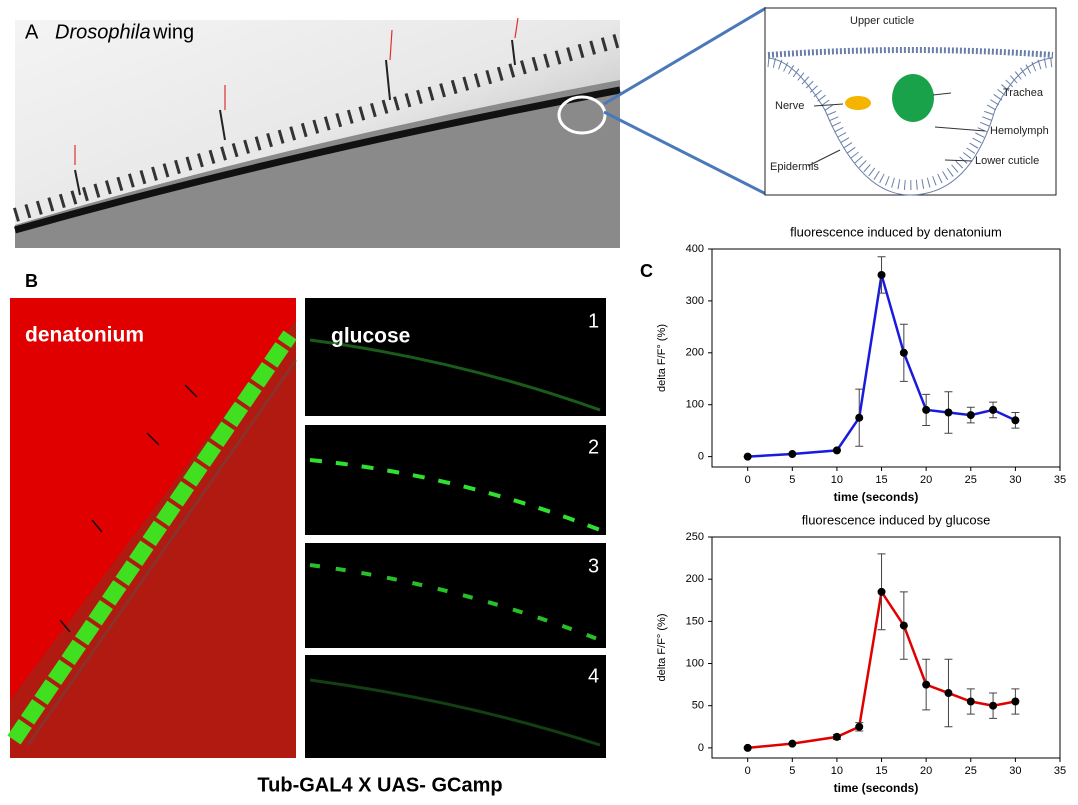  What do you see at coordinates (695, 249) in the screenshot?
I see `y-tick-label: 400` at bounding box center [695, 249].